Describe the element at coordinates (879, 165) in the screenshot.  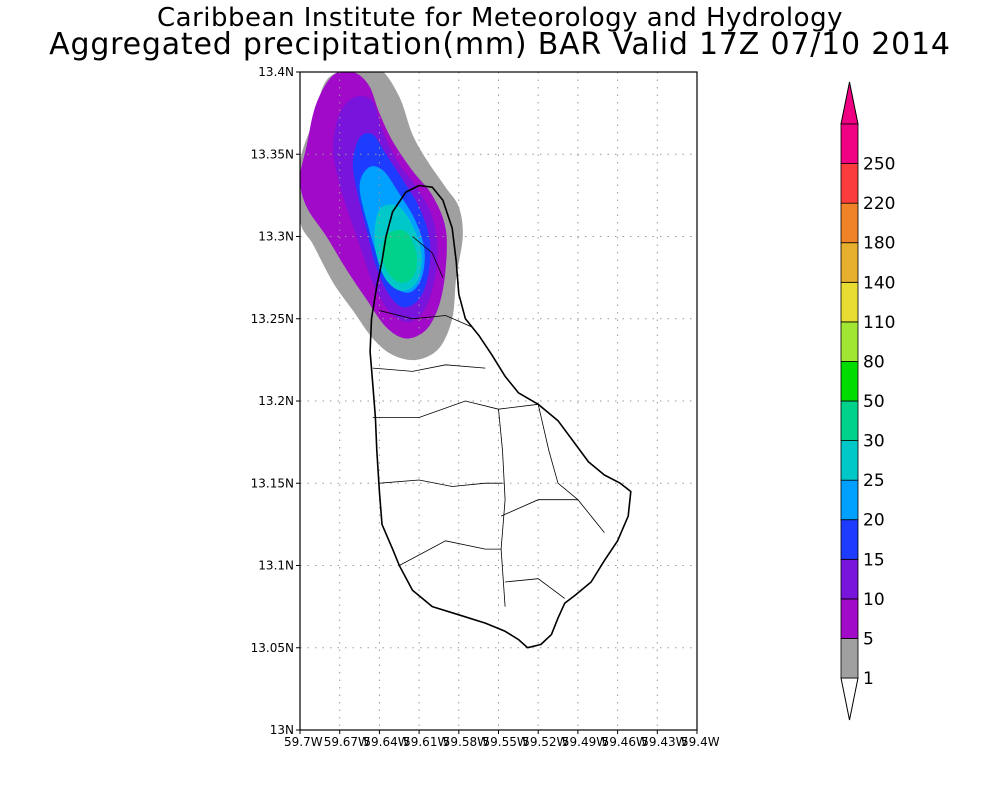
I see `colorbar-label: 250` at that location.